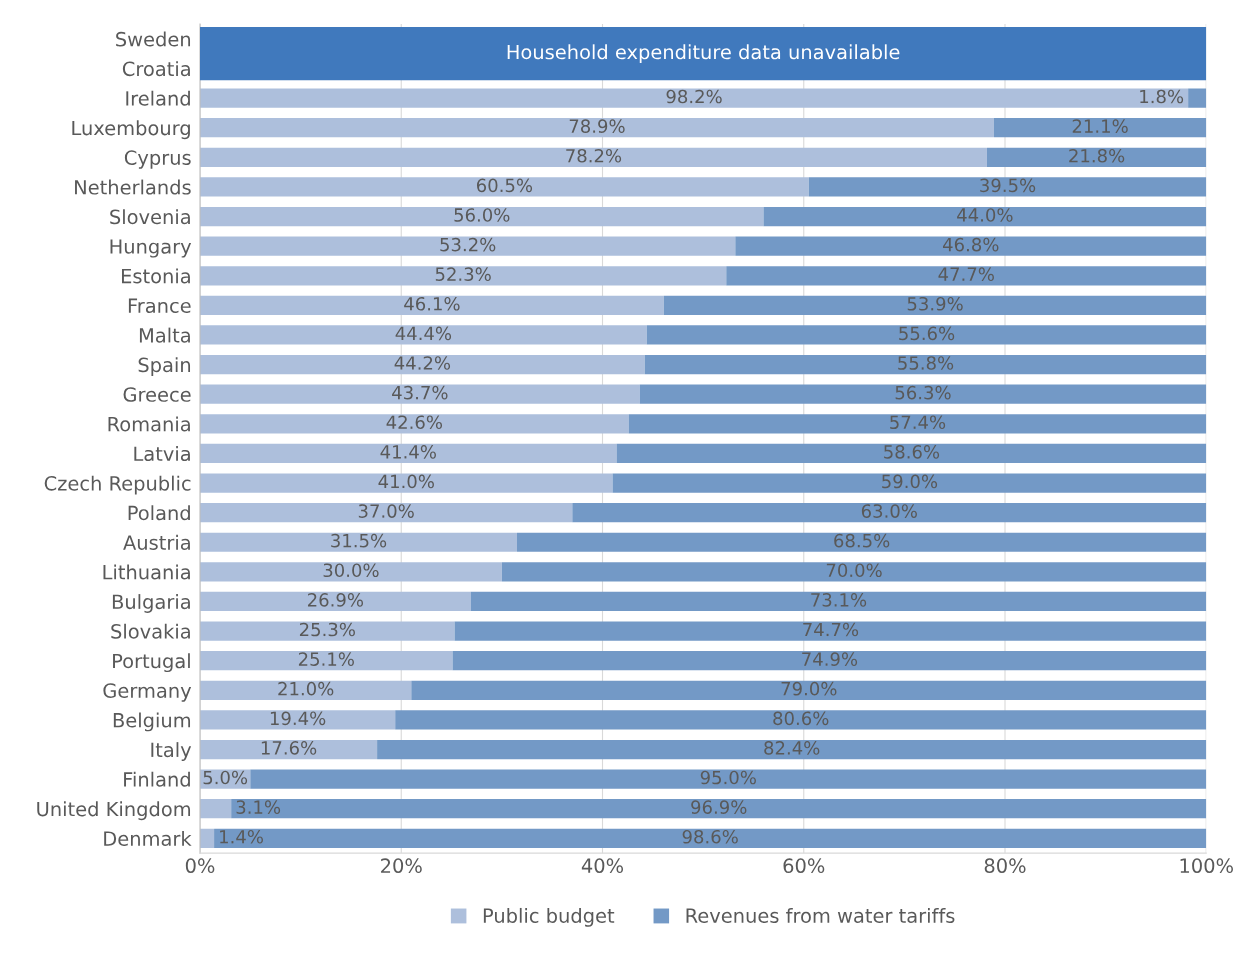  I want to click on data-label: 52.3%, so click(463, 274).